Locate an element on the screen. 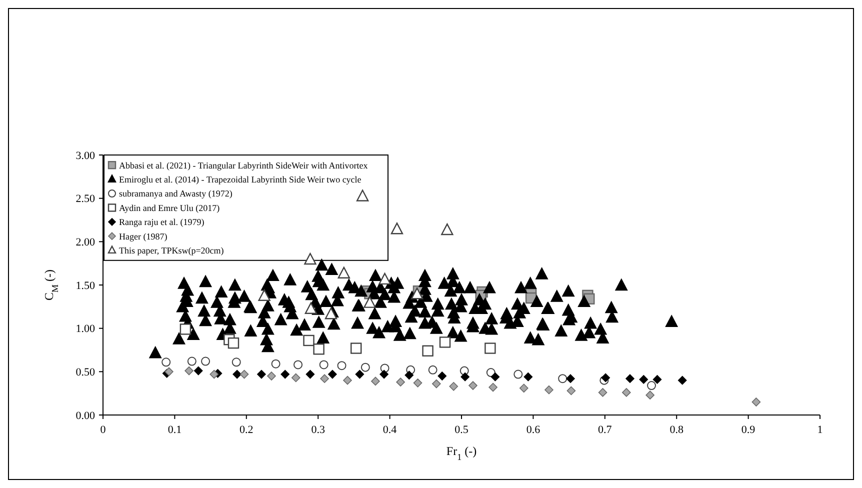 The image size is (862, 488). x-tick-label: 0.5 is located at coordinates (461, 430).